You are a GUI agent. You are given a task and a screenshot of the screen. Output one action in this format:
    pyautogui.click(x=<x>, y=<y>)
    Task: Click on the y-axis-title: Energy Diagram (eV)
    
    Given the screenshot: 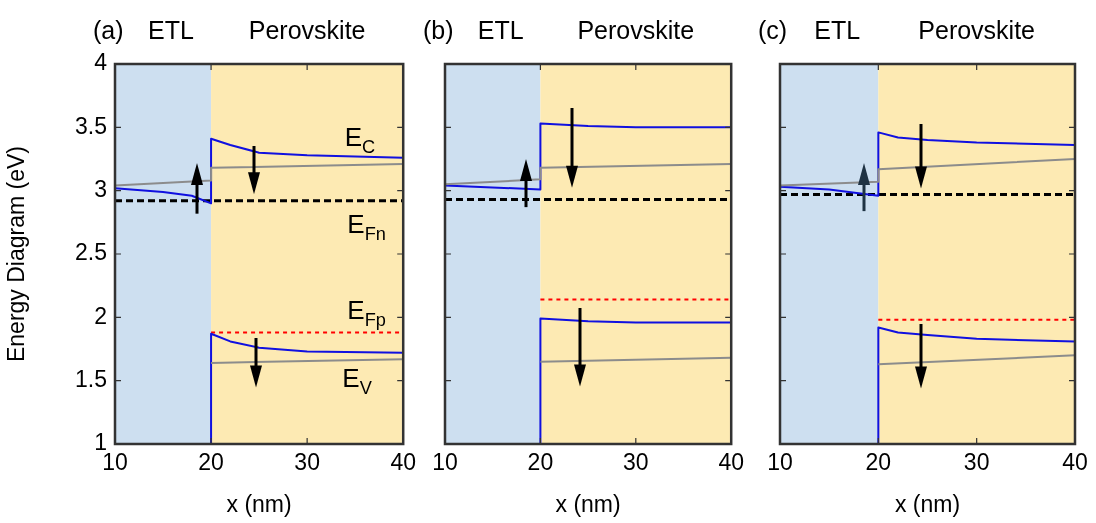 What is the action you would take?
    pyautogui.click(x=16, y=254)
    